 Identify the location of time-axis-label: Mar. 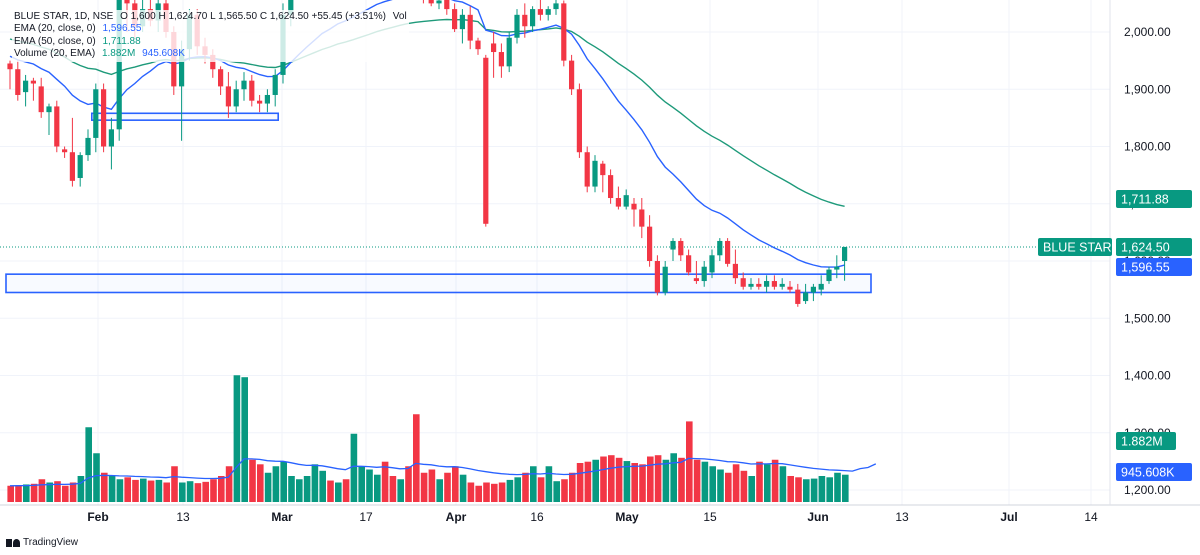
(282, 517).